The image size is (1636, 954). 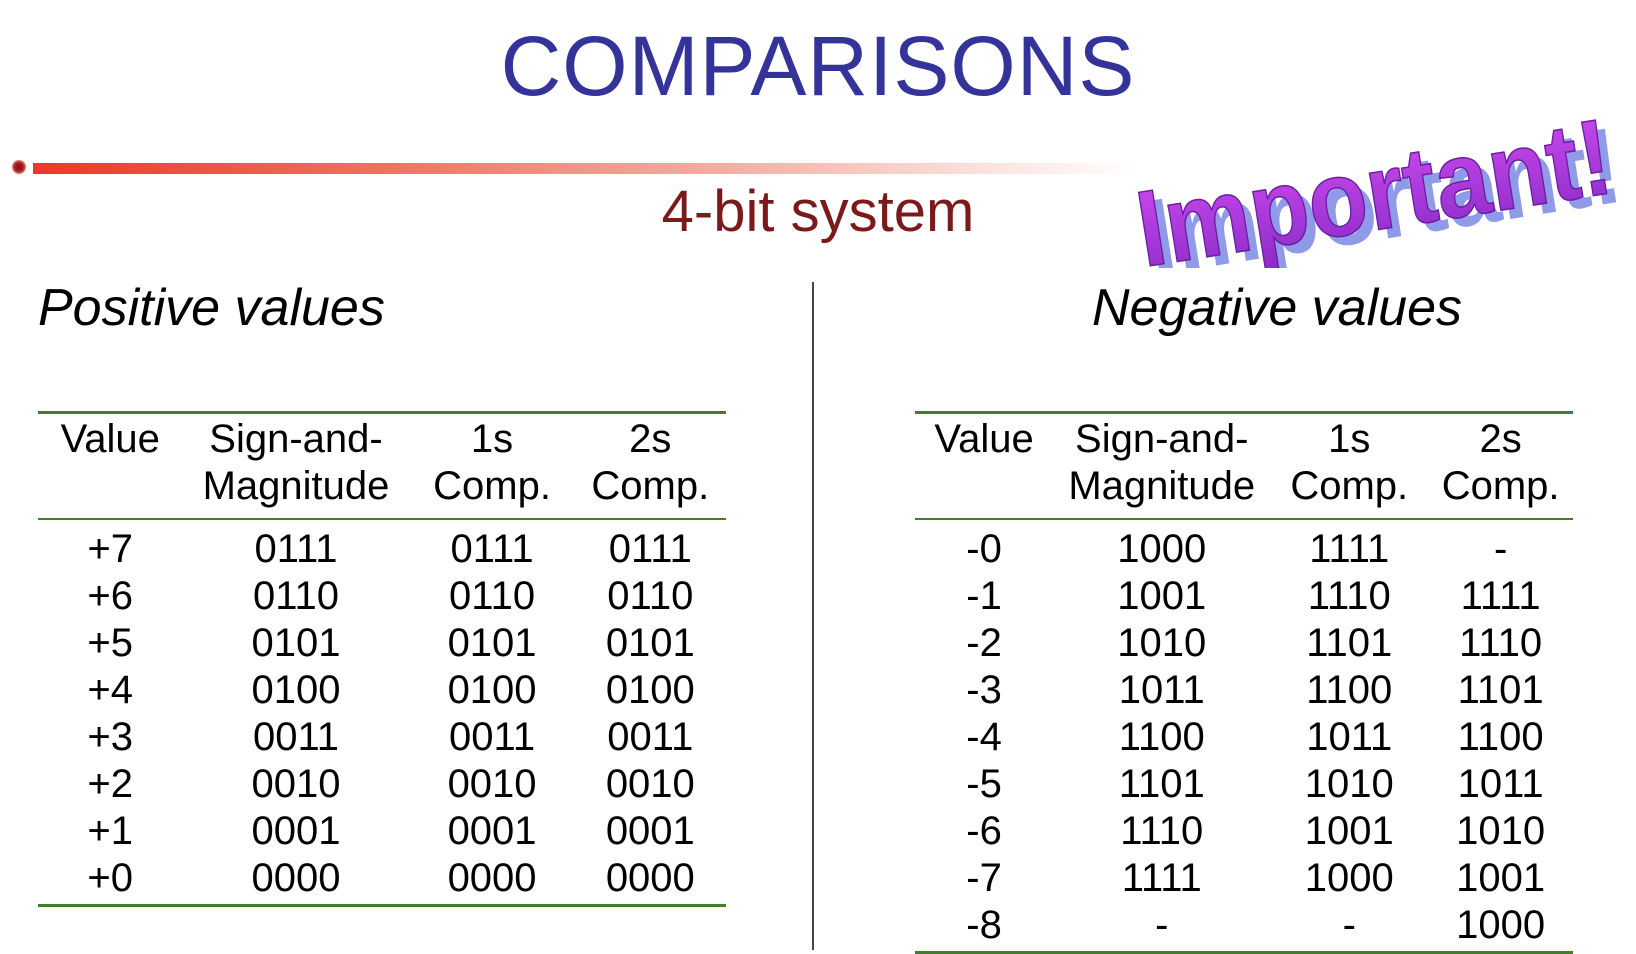 What do you see at coordinates (1162, 643) in the screenshot?
I see `cell-sign-and-magnitude: 1010` at bounding box center [1162, 643].